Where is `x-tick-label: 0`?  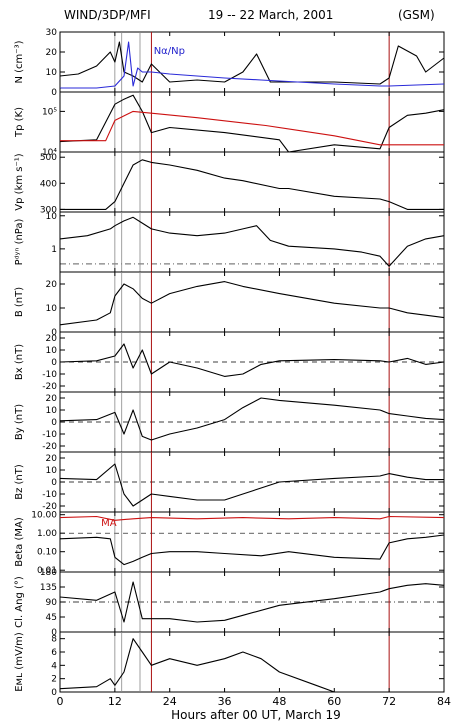
x-tick-label: 0 is located at coordinates (60, 701).